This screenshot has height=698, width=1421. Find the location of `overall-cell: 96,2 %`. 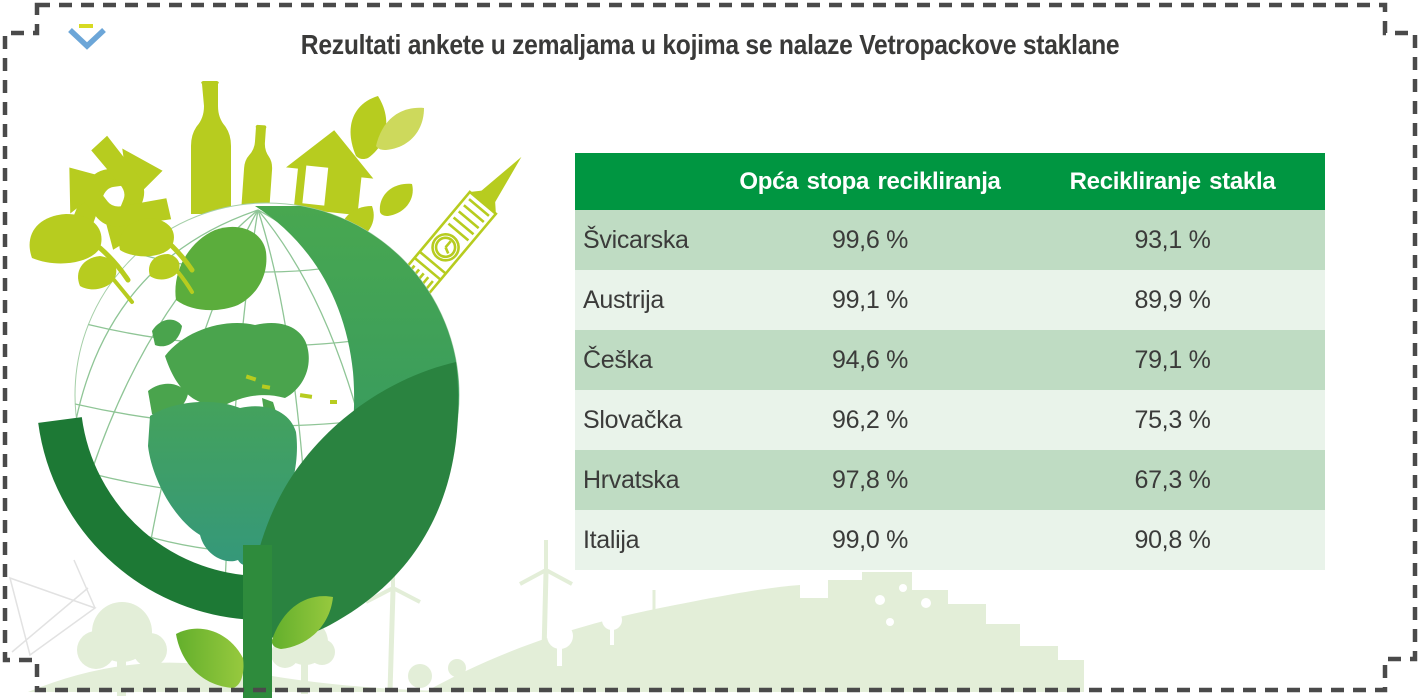

overall-cell: 96,2 % is located at coordinates (870, 419).